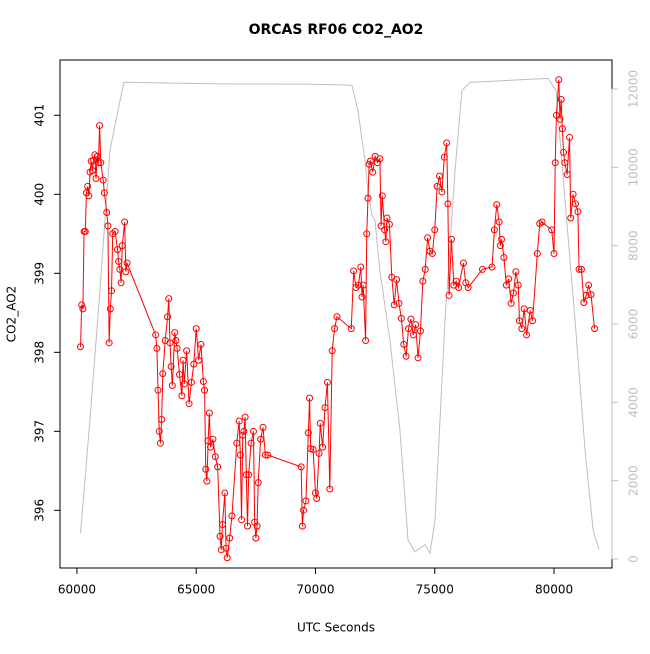  Describe the element at coordinates (40, 115) in the screenshot. I see `y-tick-label: 401` at that location.